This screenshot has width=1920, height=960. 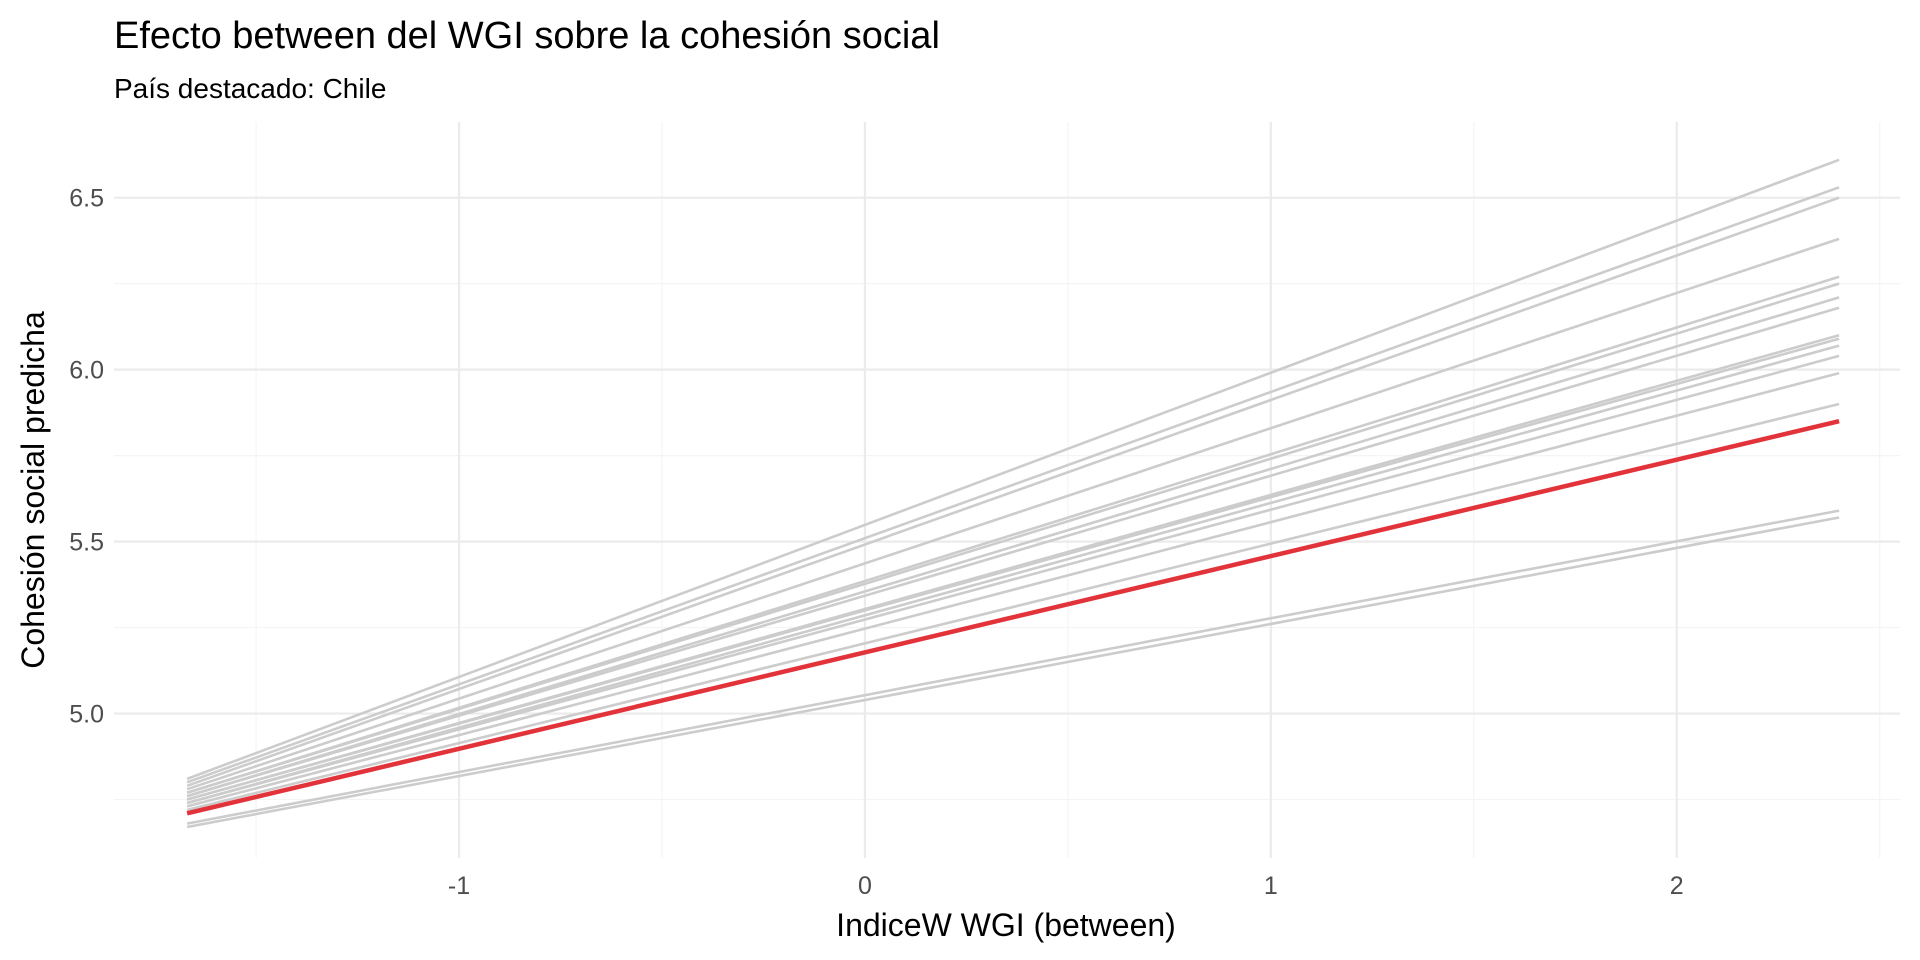 What do you see at coordinates (1066, 886) in the screenshot?
I see `x-axis-tick-labels: -1 0 1 2` at bounding box center [1066, 886].